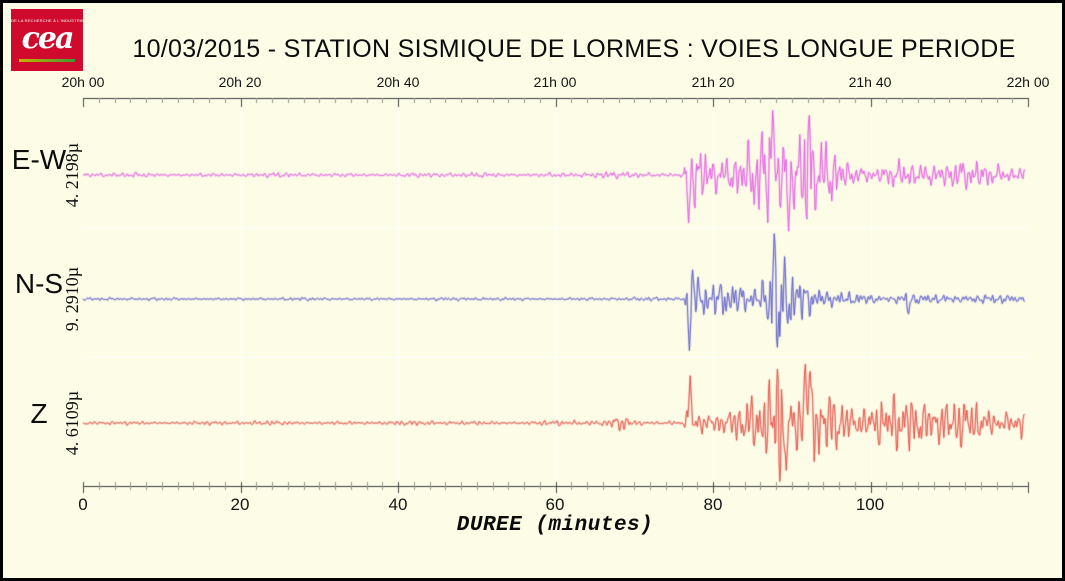 The image size is (1065, 581). What do you see at coordinates (39, 283) in the screenshot?
I see `channel-label-ns: N-S` at bounding box center [39, 283].